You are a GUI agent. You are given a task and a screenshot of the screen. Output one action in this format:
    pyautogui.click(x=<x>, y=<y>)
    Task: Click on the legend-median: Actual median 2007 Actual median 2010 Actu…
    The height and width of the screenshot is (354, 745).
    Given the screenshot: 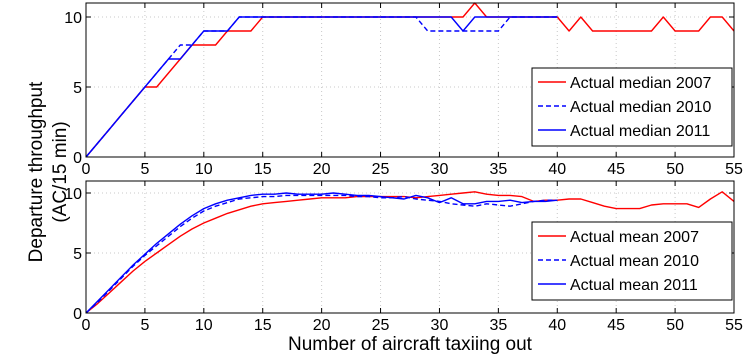 What is the action you would take?
    pyautogui.click(x=632, y=107)
    